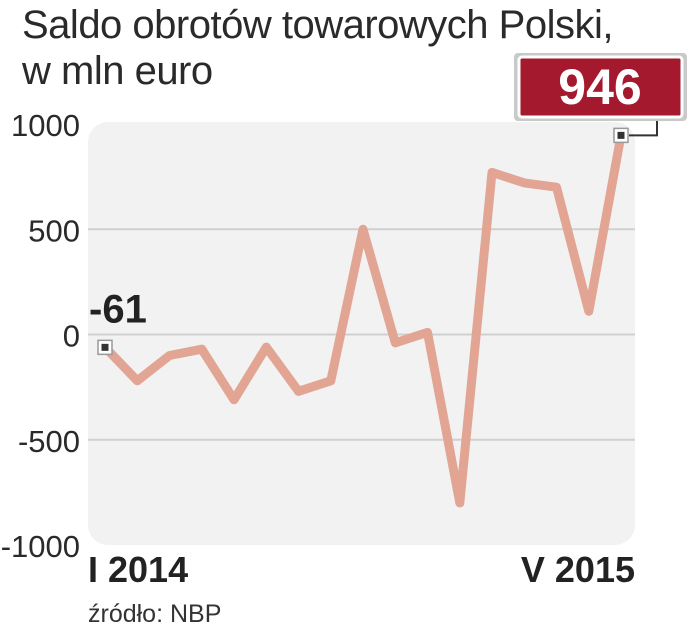 This screenshot has height=640, width=699. I want to click on last-value-badge, so click(600, 87).